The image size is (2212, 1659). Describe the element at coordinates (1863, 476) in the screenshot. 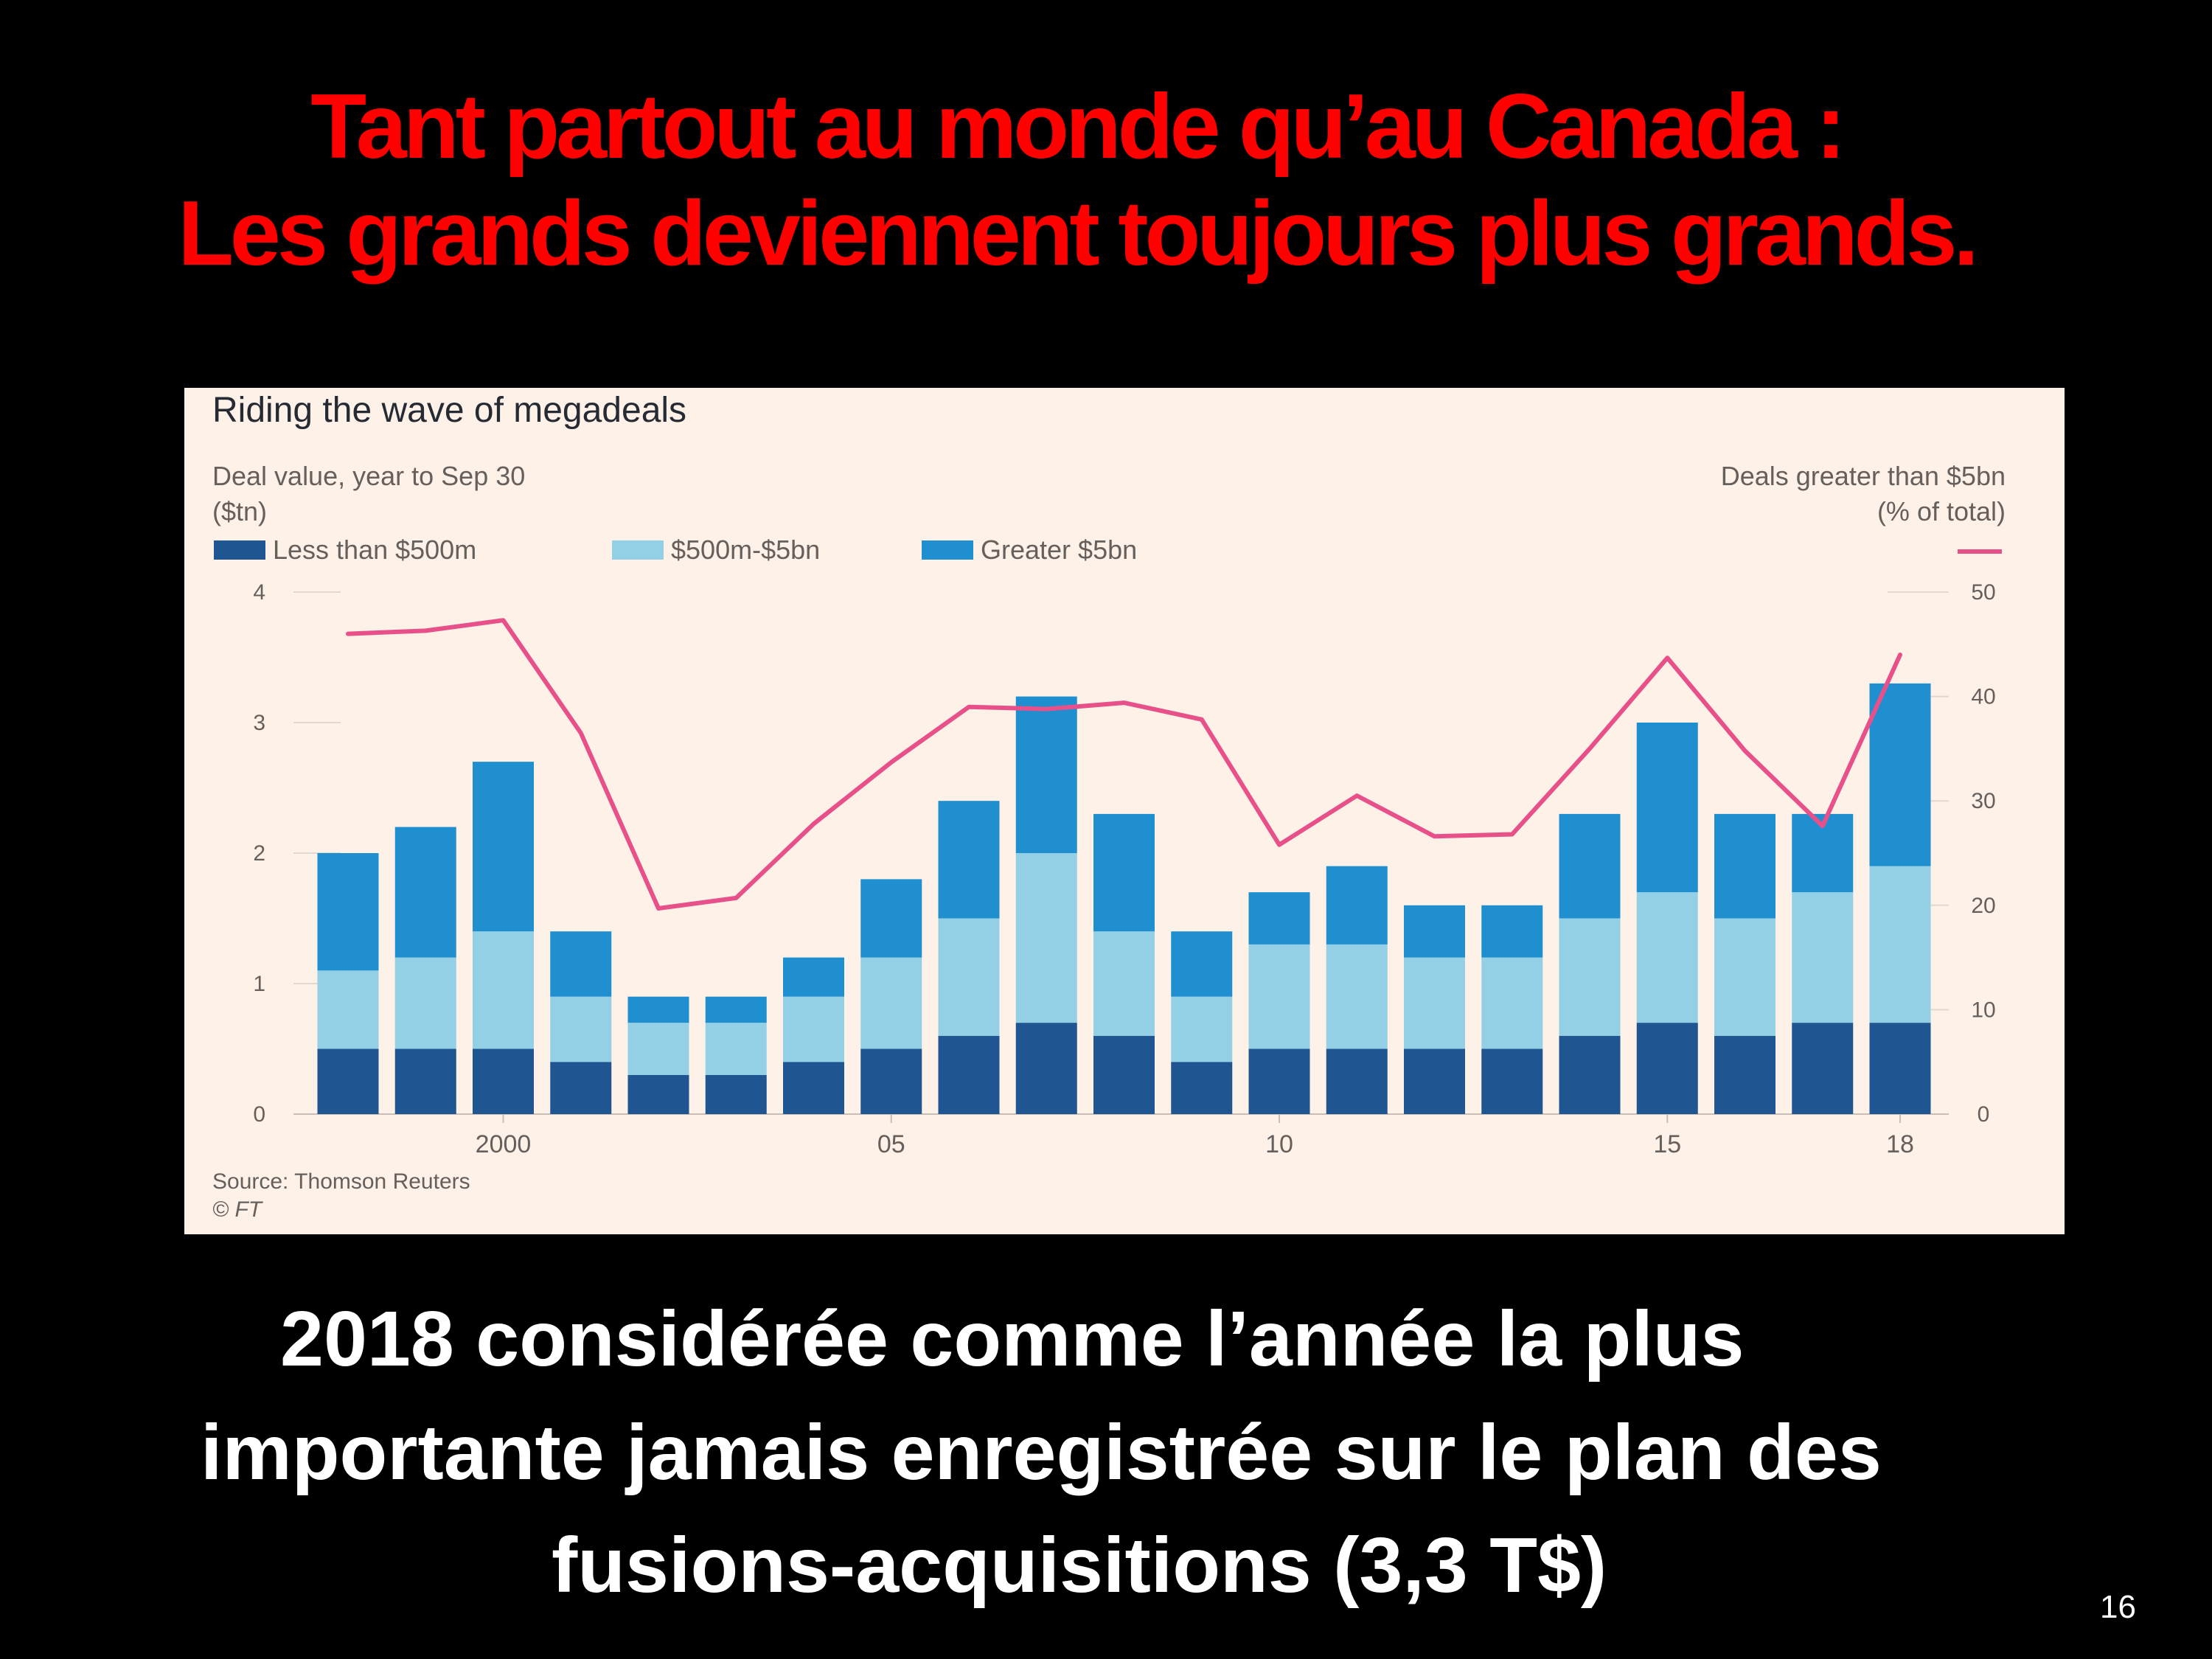

I see `right-axis-label-line-1: Deals greater than $5bn` at that location.